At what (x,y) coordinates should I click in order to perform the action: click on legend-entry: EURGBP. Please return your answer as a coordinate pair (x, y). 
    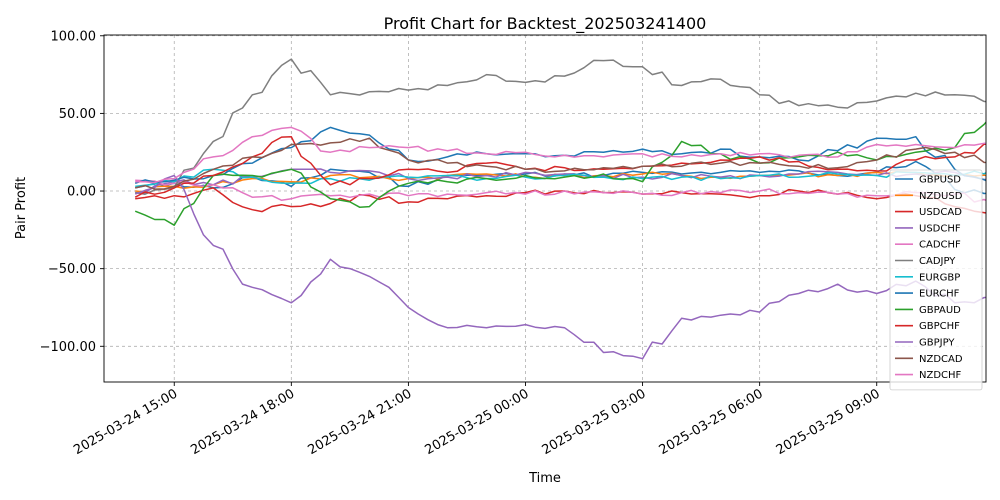
    Looking at the image, I should click on (939, 277).